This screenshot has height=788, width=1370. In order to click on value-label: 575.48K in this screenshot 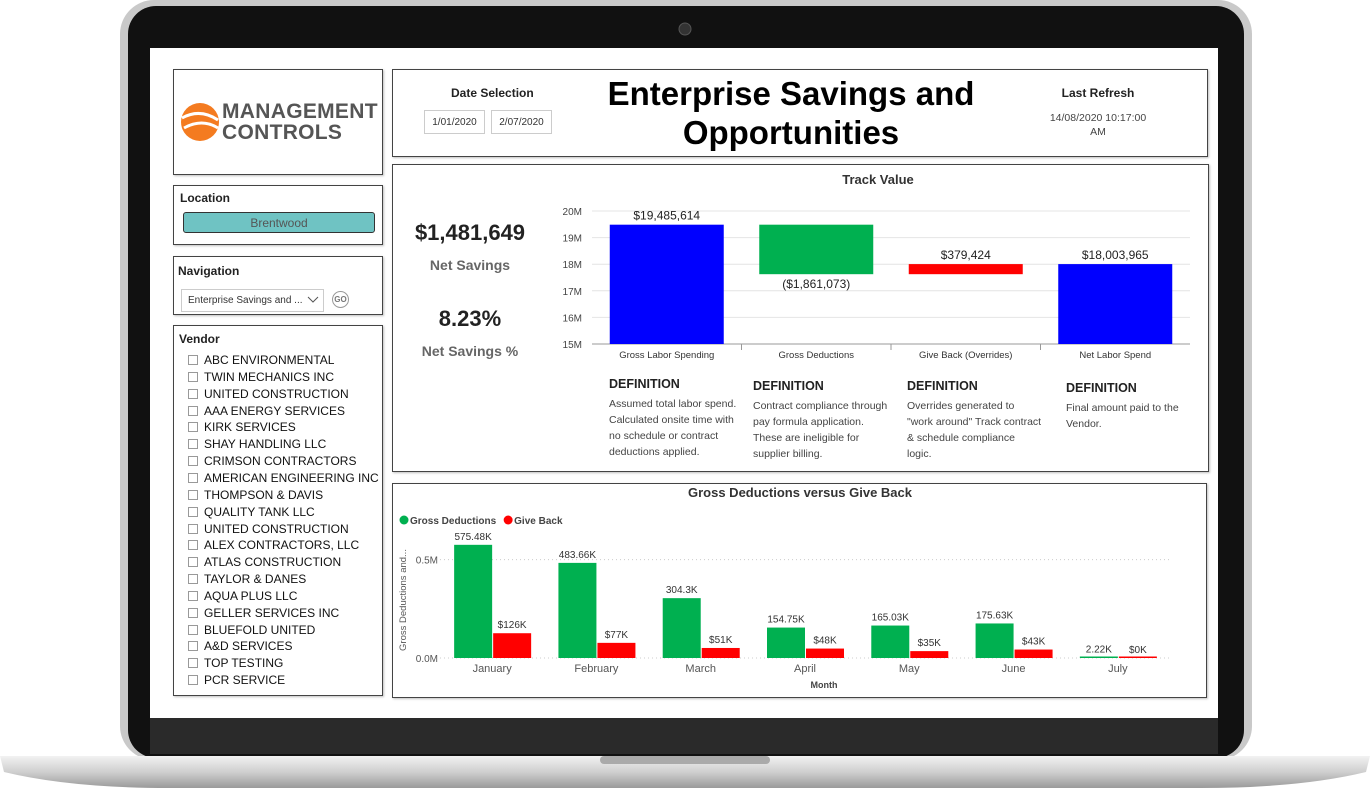, I will do `click(474, 537)`.